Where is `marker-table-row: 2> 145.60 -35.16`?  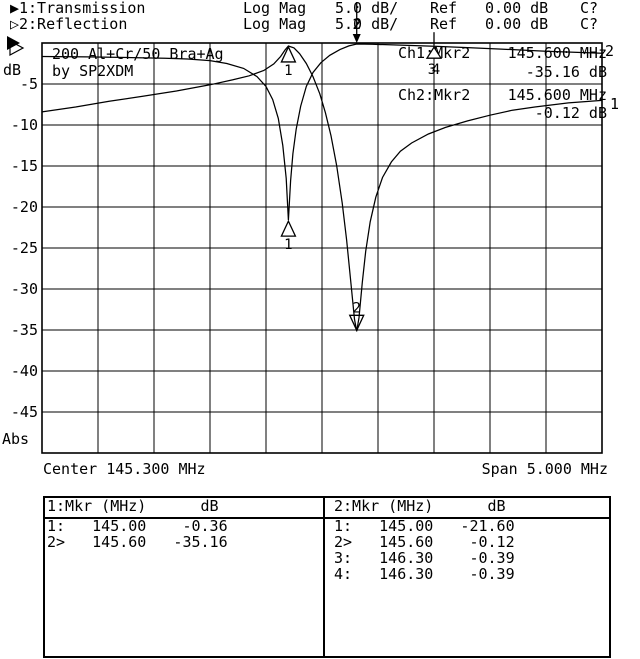
marker-table-row: 2> 145.60 -35.16 is located at coordinates (137, 542).